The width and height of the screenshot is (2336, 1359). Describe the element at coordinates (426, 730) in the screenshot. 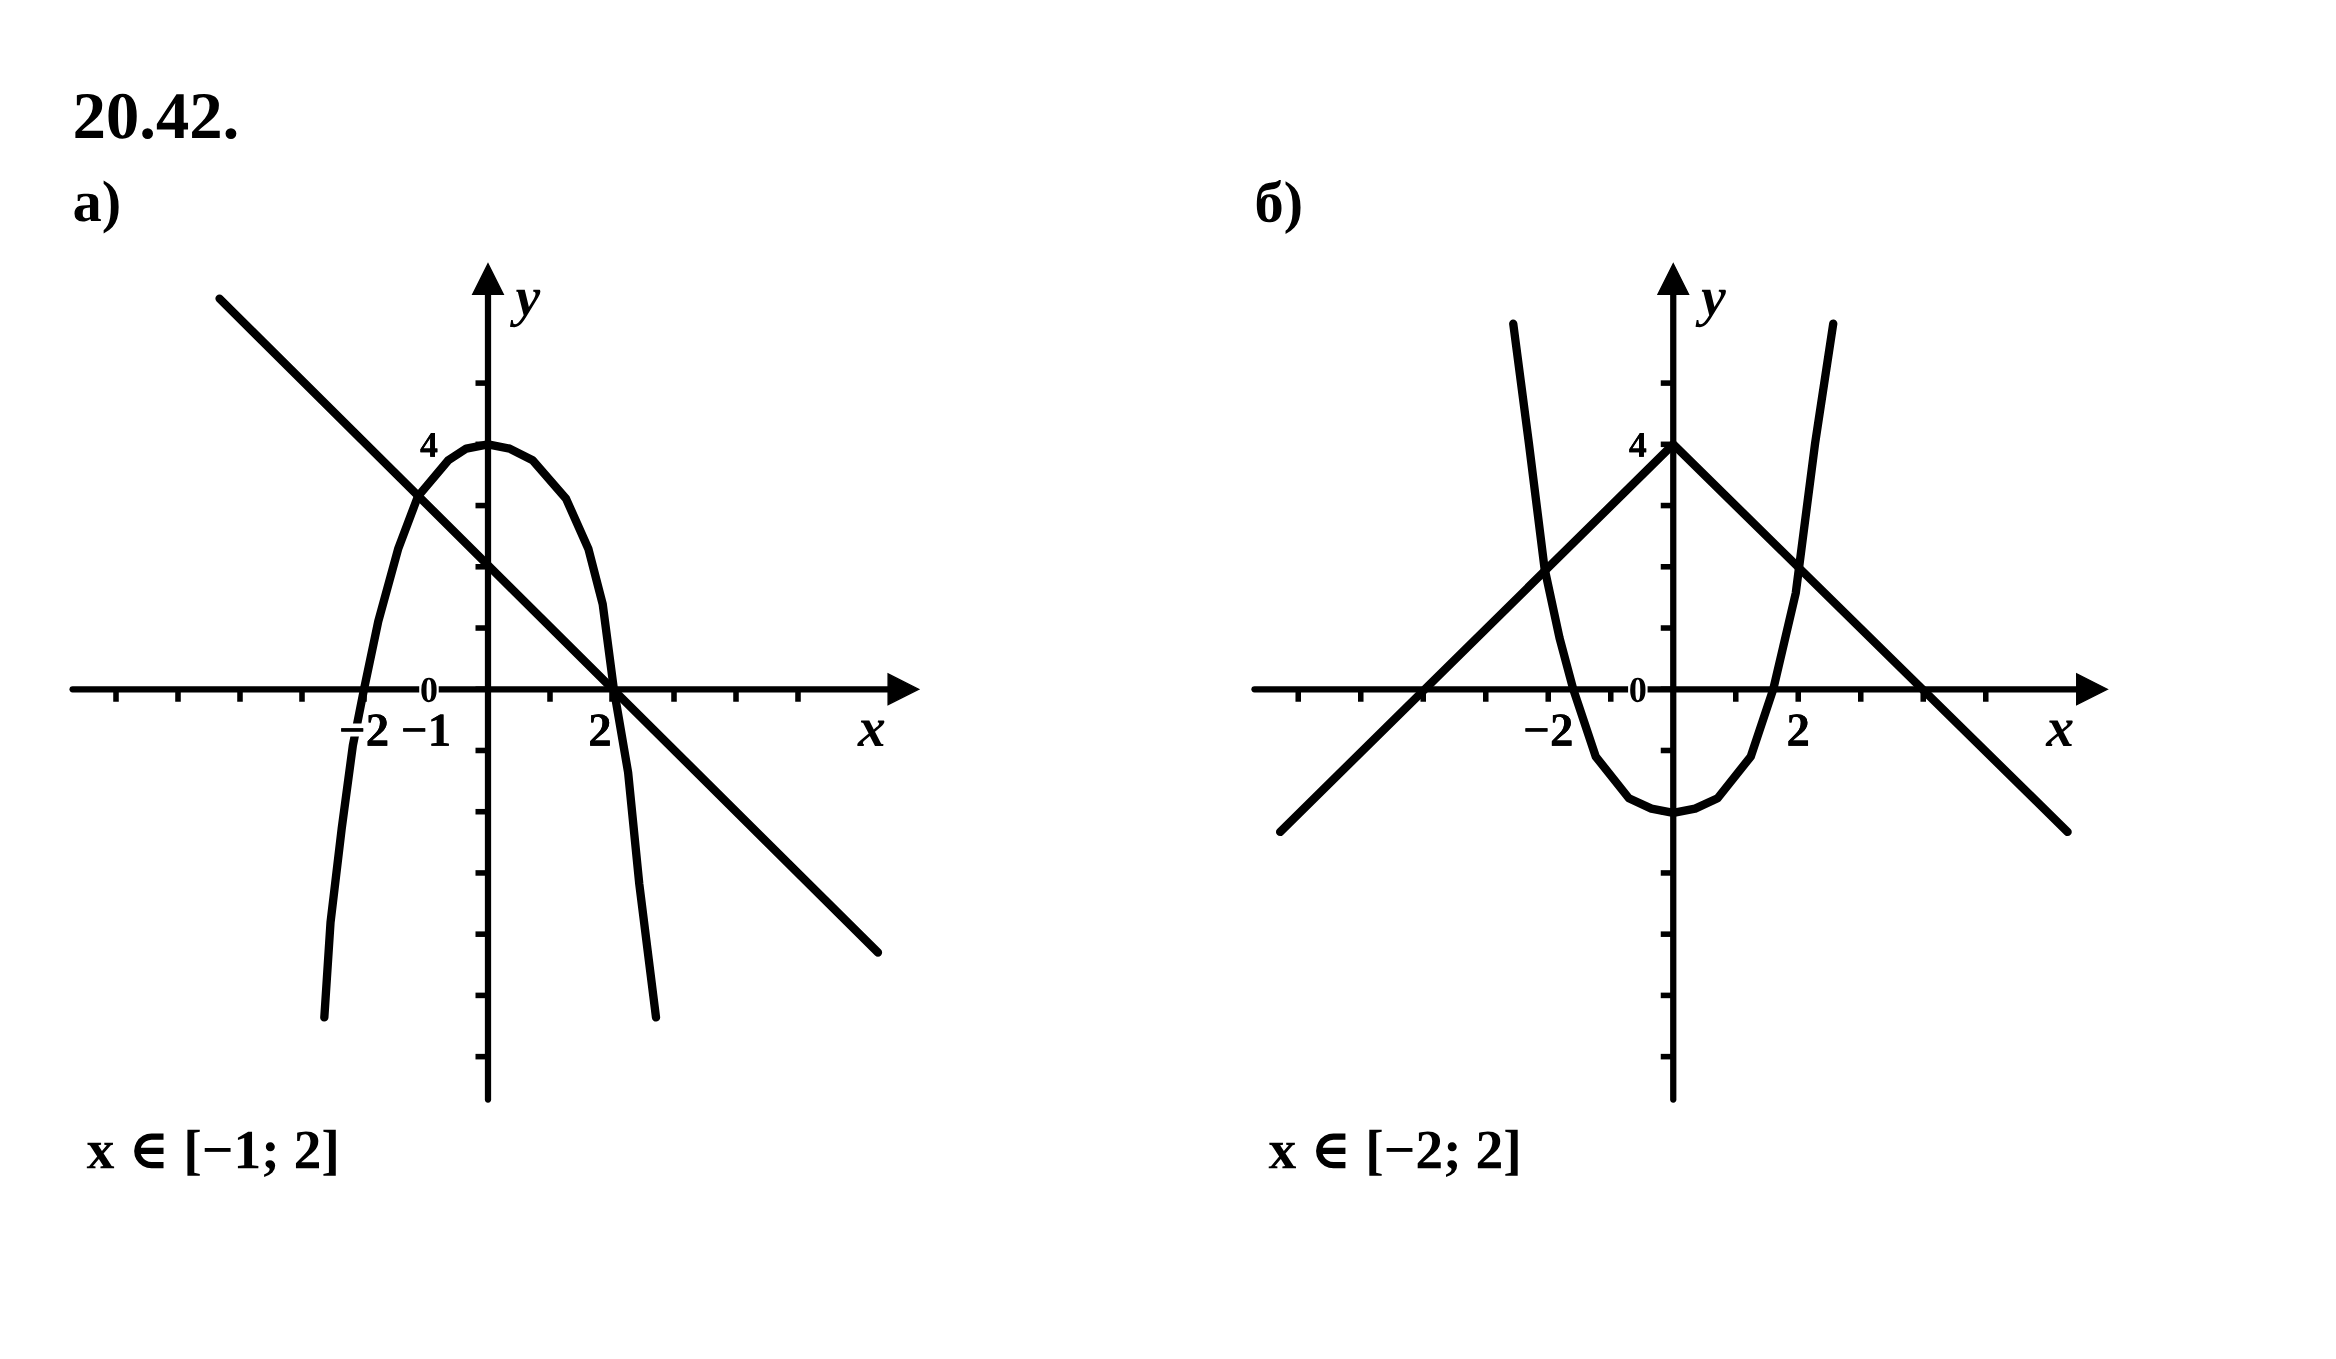

I see `x-tick-label: −1` at that location.